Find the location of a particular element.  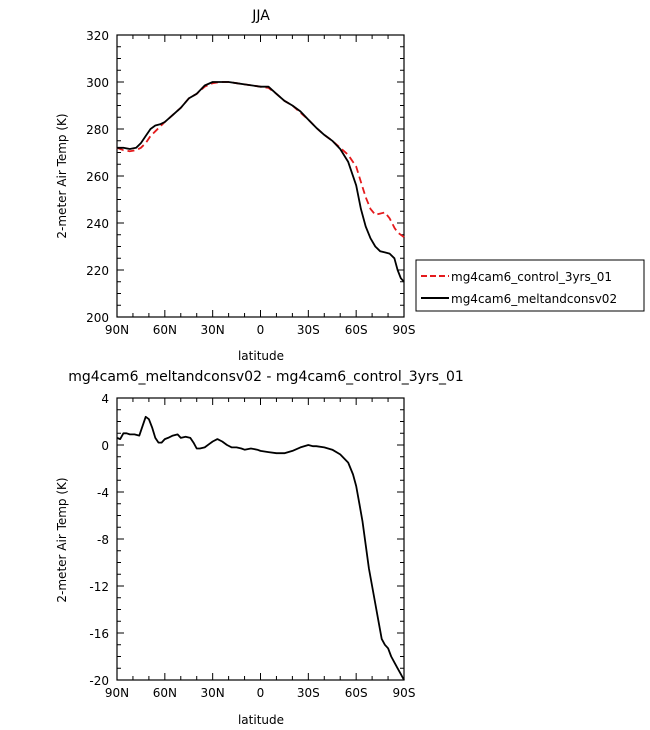

top-chart-ylabel: 2-meter Air Temp (K) is located at coordinates (62, 175).